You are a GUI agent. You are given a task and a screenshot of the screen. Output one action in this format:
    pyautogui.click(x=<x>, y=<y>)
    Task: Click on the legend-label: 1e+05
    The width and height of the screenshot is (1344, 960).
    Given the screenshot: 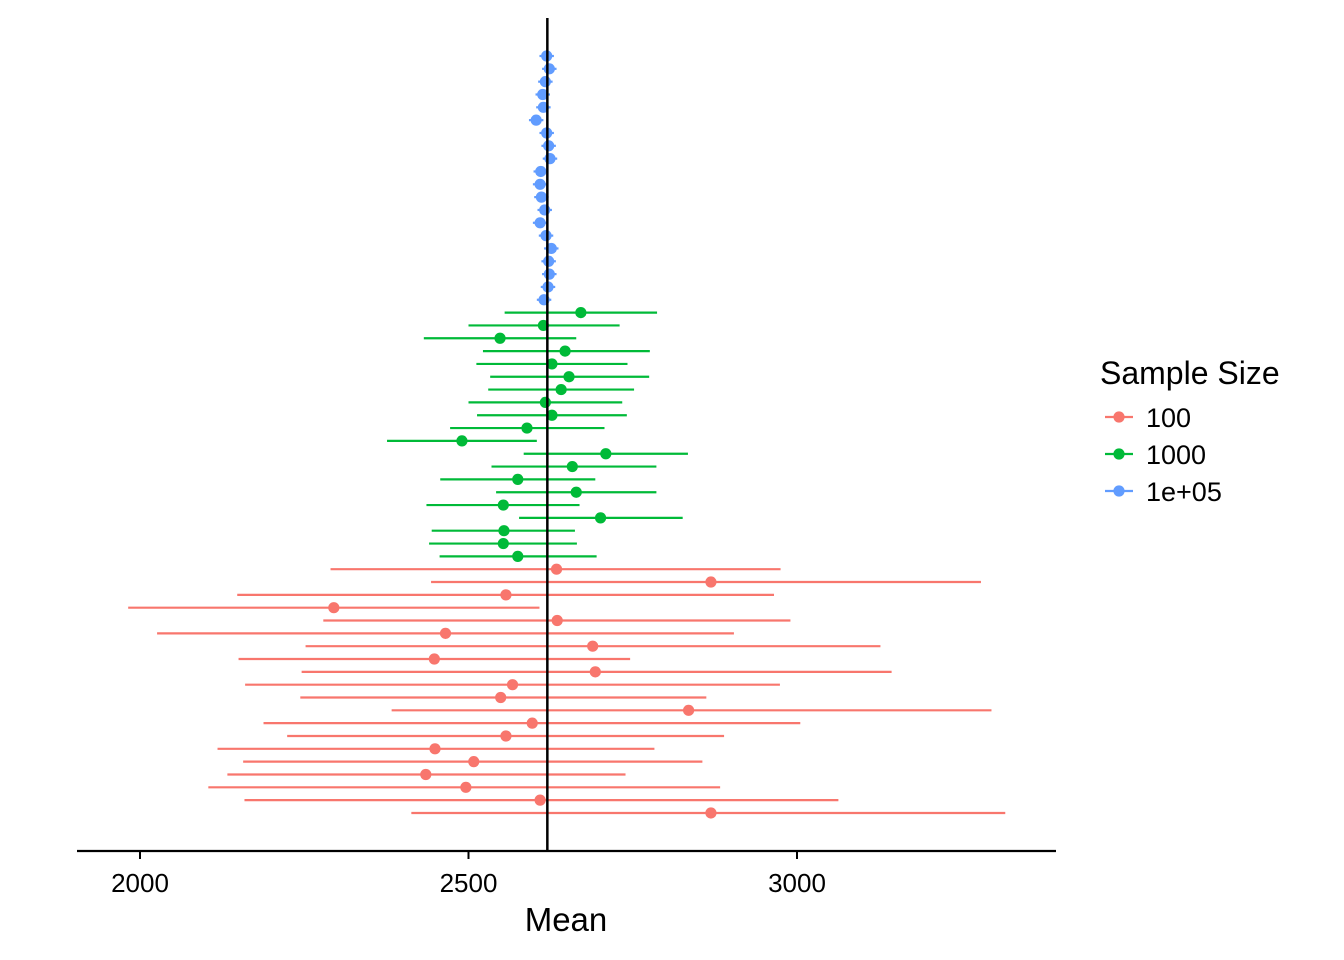 What is the action you would take?
    pyautogui.click(x=1184, y=492)
    